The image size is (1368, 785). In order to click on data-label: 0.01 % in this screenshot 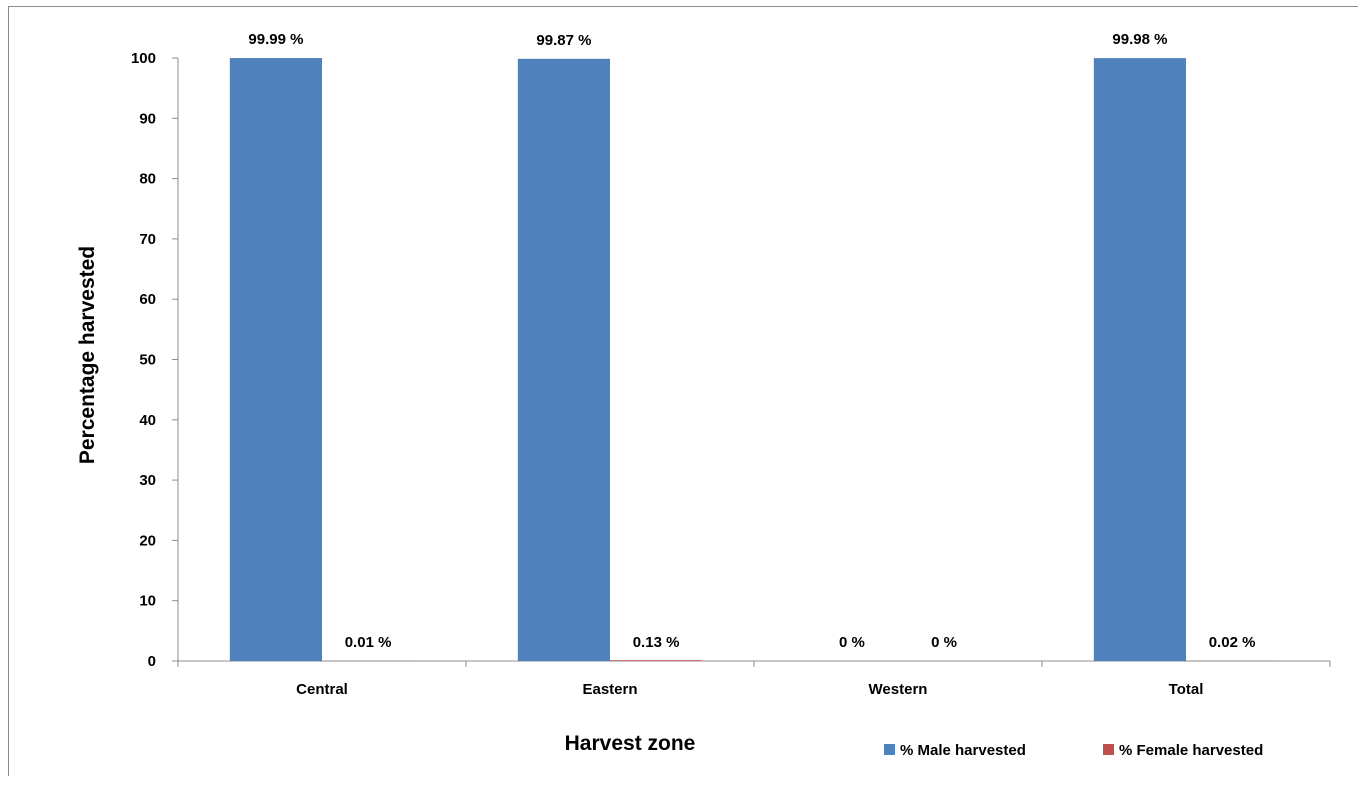, I will do `click(368, 642)`.